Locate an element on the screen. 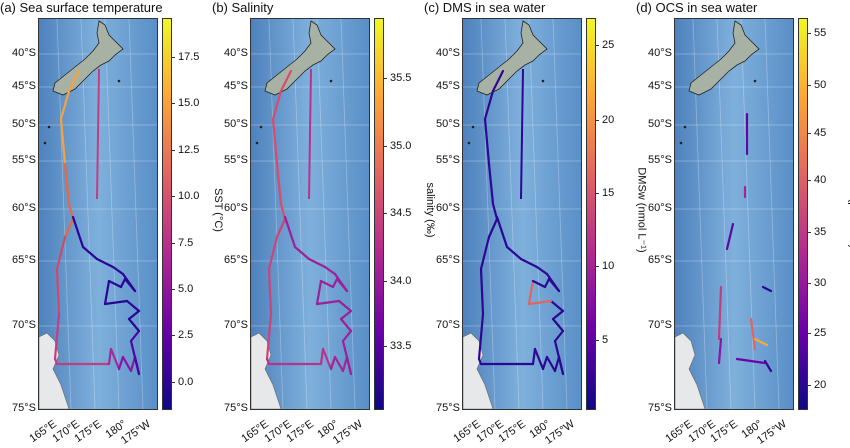 The image size is (850, 448). colorbar-tick-label: 34.0 is located at coordinates (401, 281).